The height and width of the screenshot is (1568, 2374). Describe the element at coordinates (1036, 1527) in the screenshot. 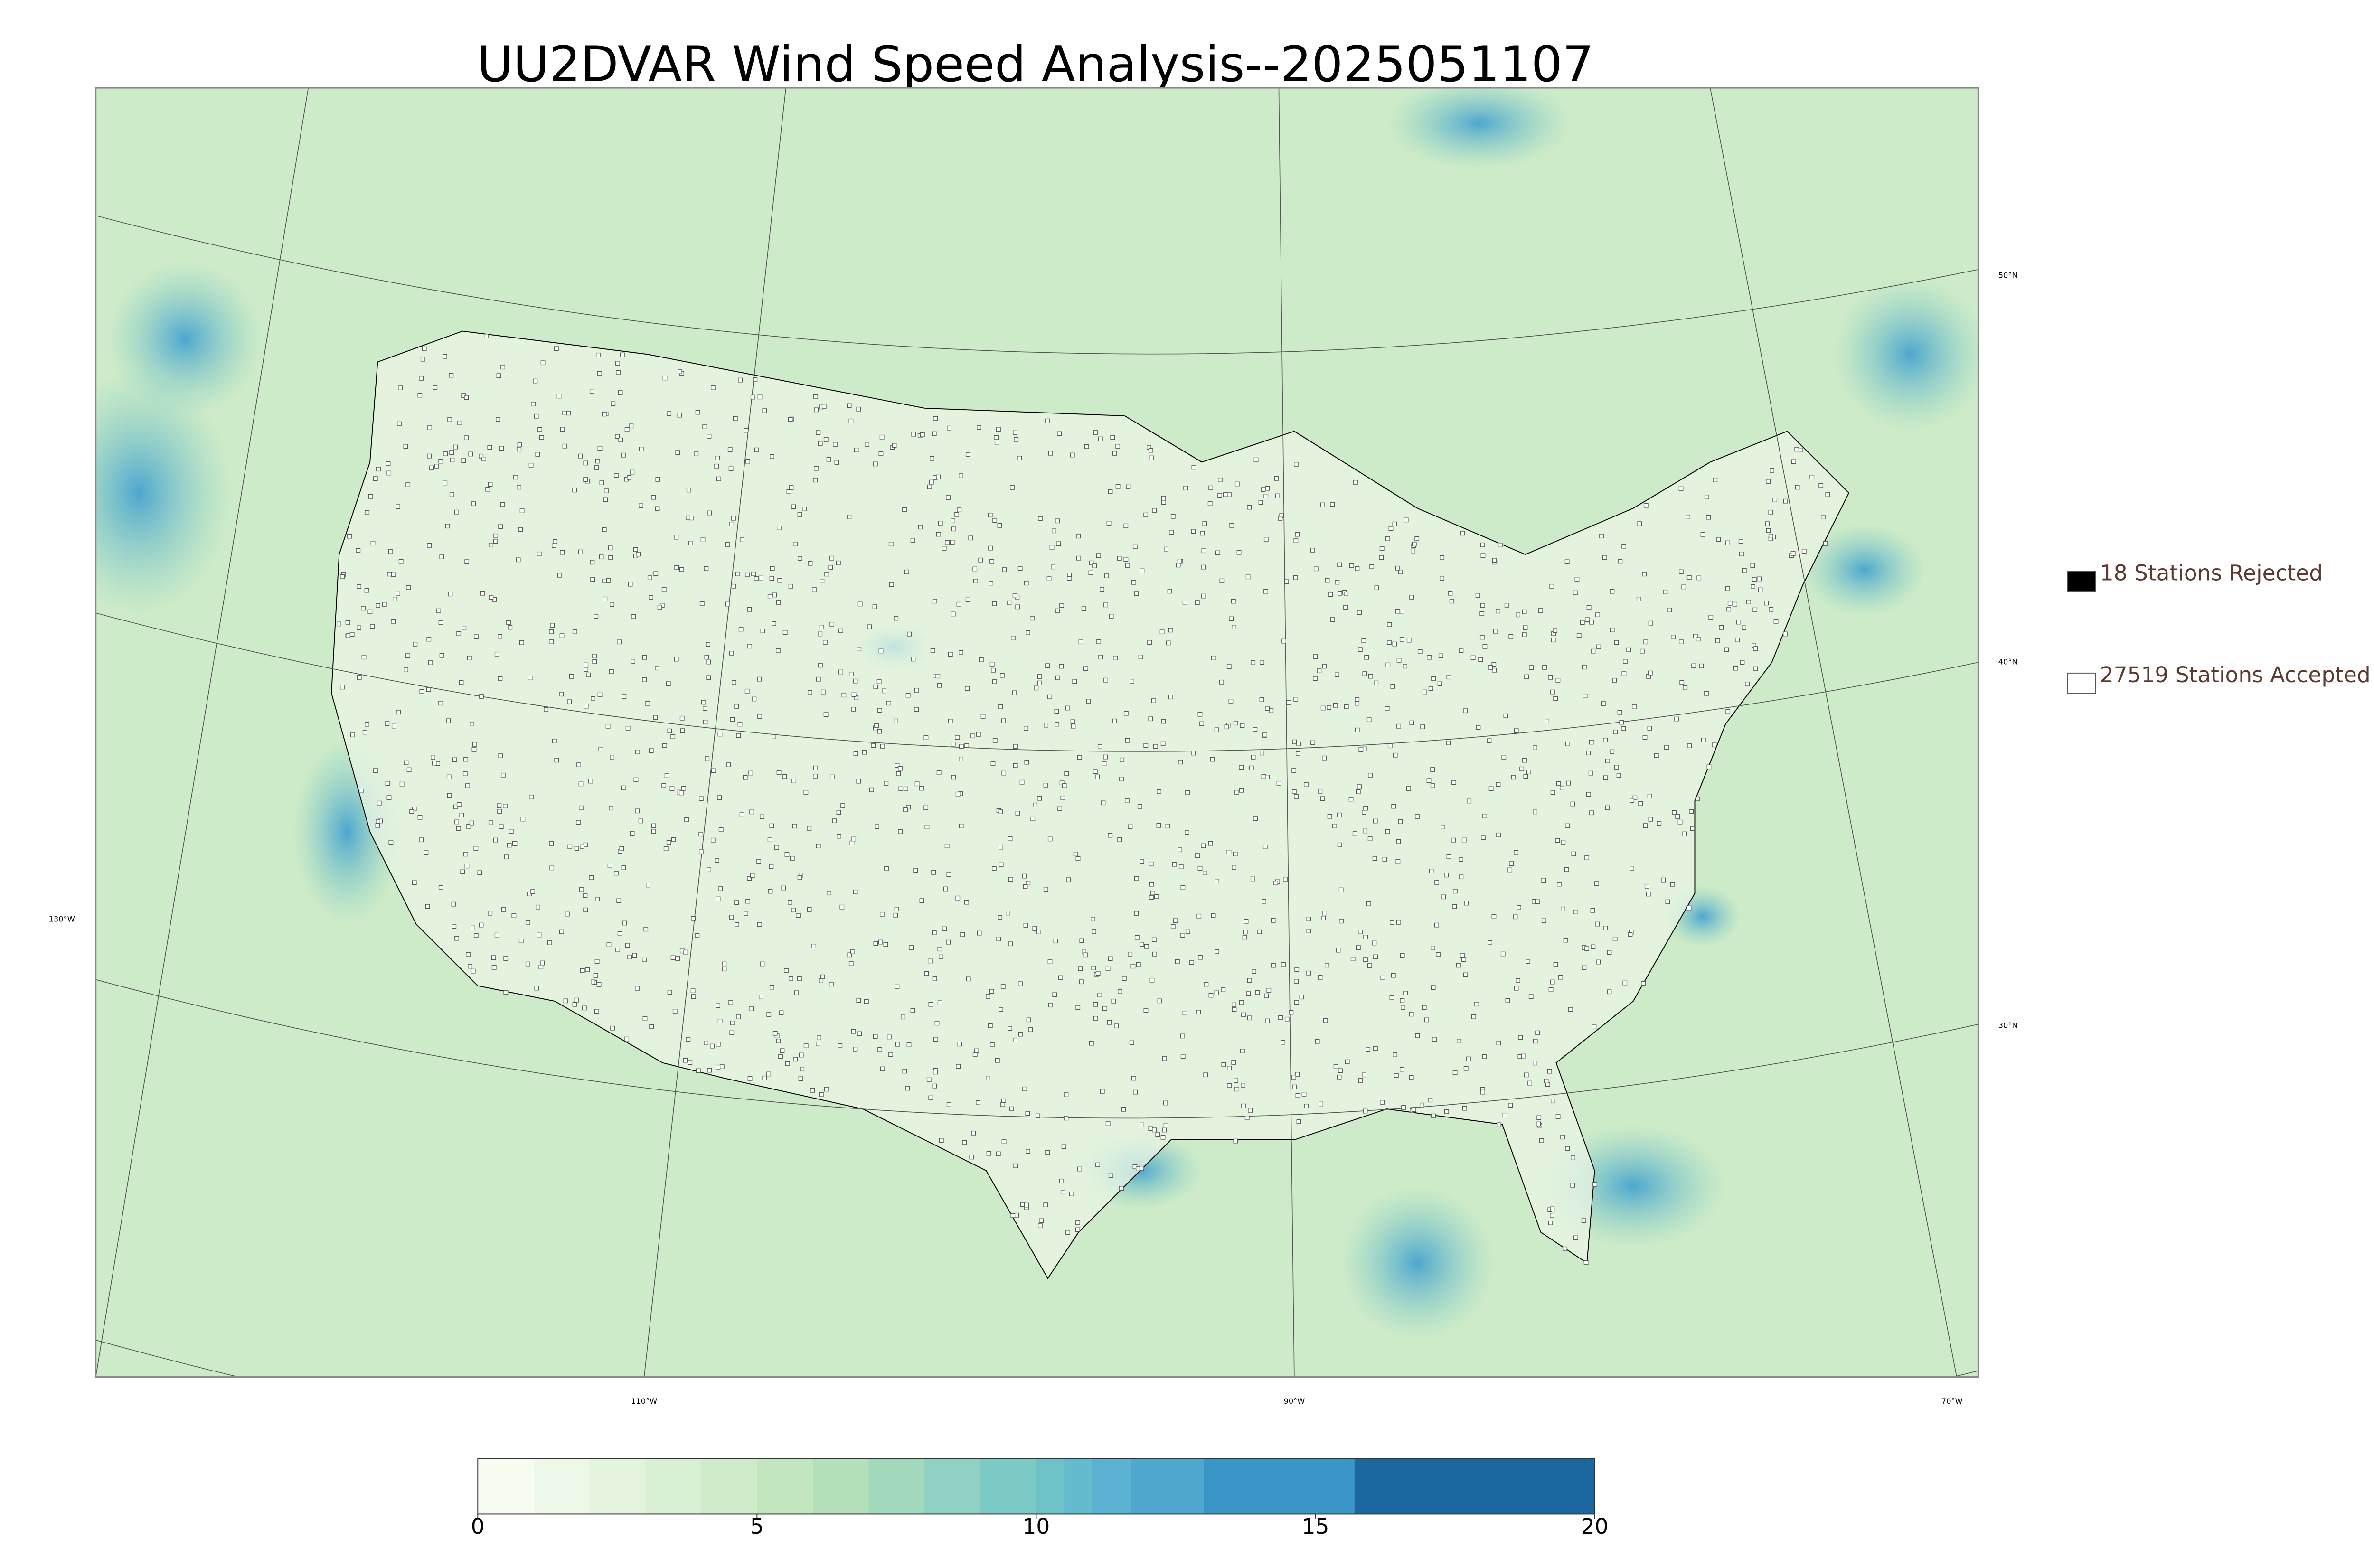

I see `colorbar-tick-label: 10` at that location.